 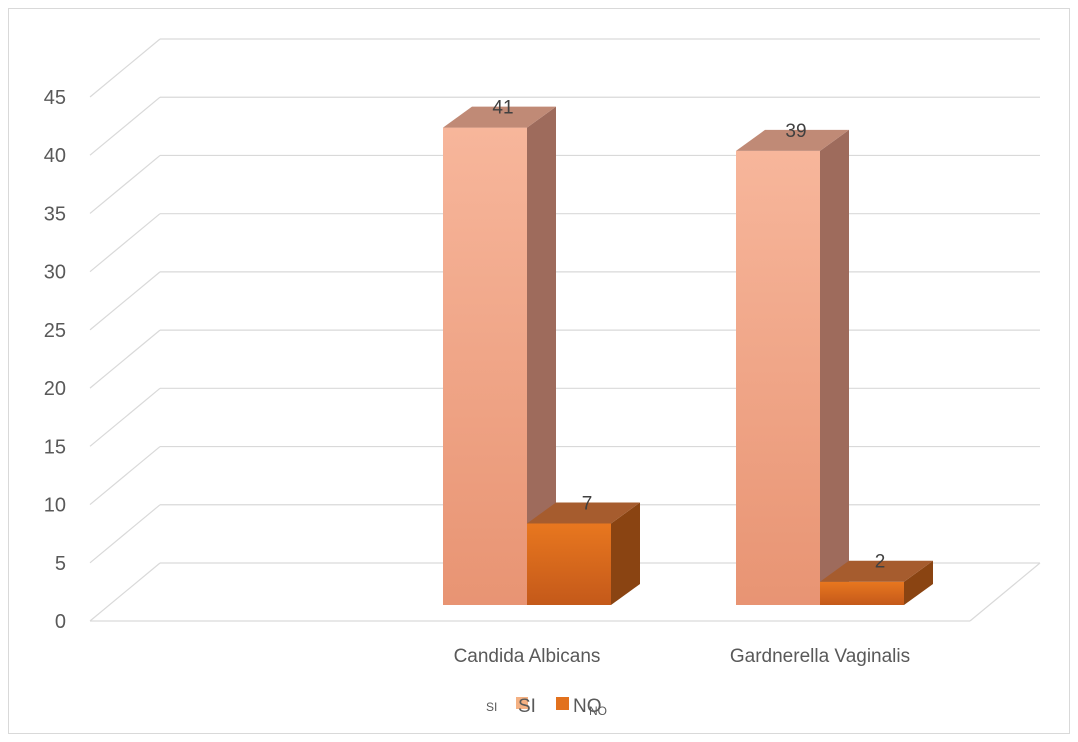 I want to click on y-tick-label: 30, so click(x=55, y=273).